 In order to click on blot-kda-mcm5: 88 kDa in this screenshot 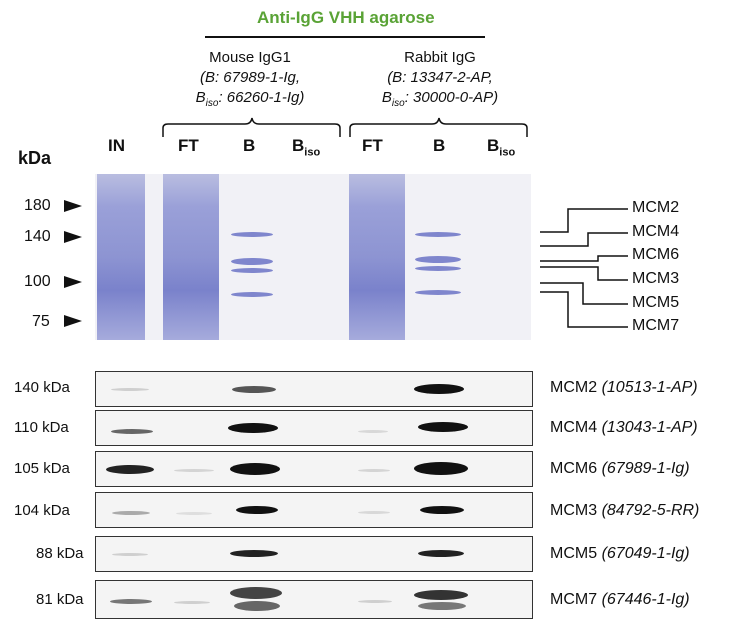, I will do `click(60, 553)`.